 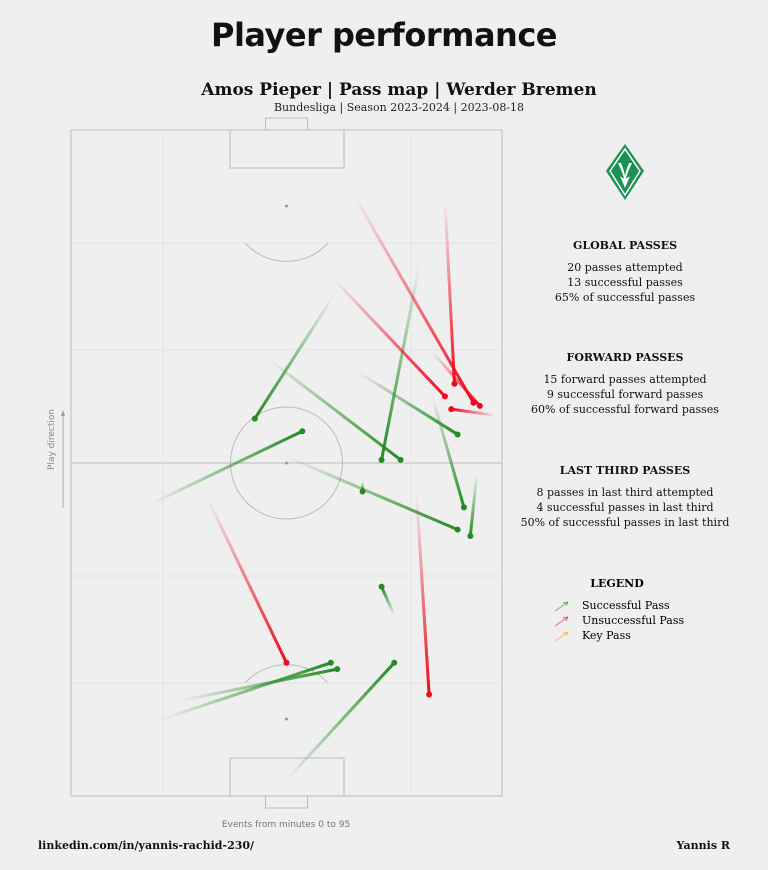 I want to click on legend-item-unsuccessful: Unsuccessful Pass, so click(x=637, y=620).